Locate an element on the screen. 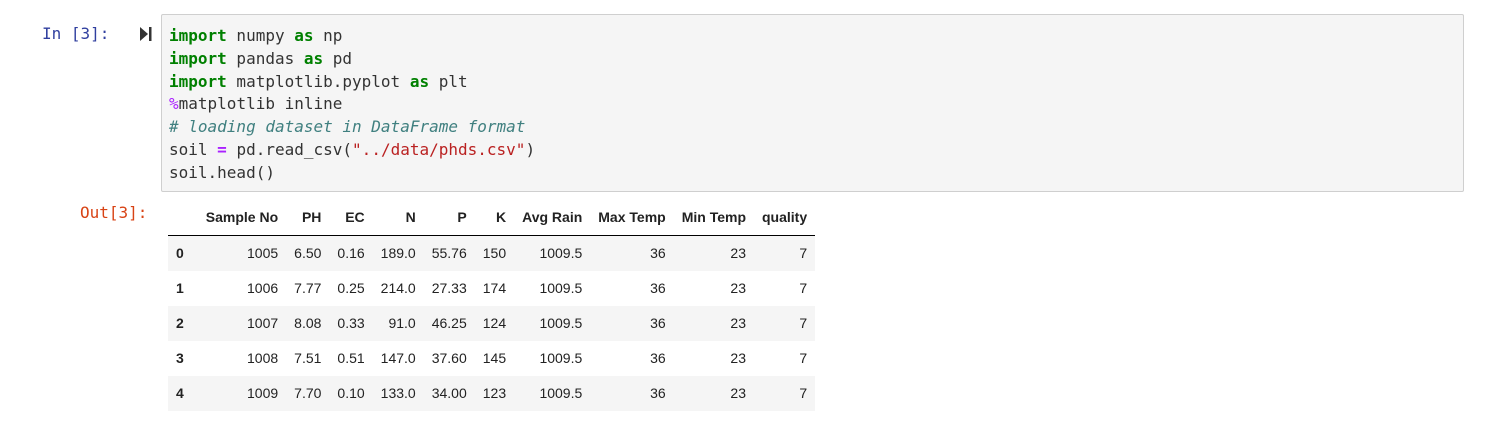 The image size is (1486, 425). code-token: # loading dataset in DataFrame format is located at coordinates (347, 127).